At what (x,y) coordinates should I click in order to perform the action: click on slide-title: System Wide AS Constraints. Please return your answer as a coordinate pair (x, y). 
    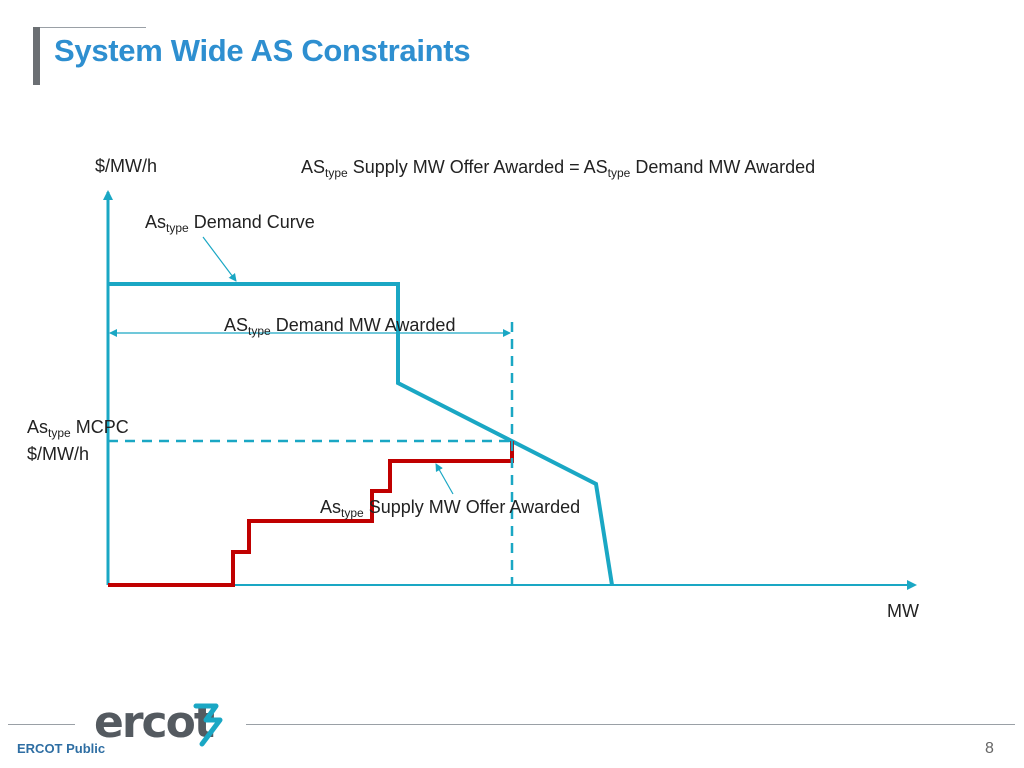
    Looking at the image, I should click on (262, 50).